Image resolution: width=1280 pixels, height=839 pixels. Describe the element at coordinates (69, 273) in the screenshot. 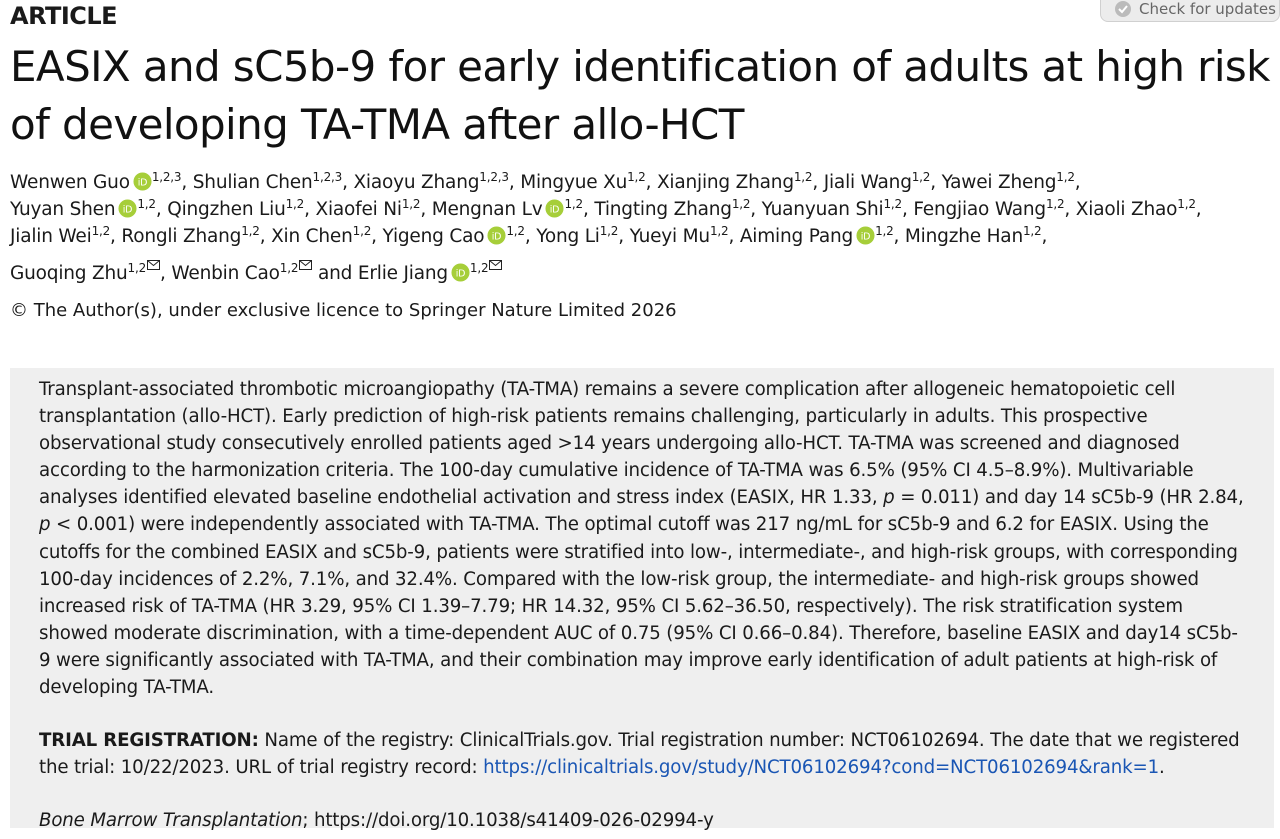

I see `author-name: Guoqing Zhu` at that location.